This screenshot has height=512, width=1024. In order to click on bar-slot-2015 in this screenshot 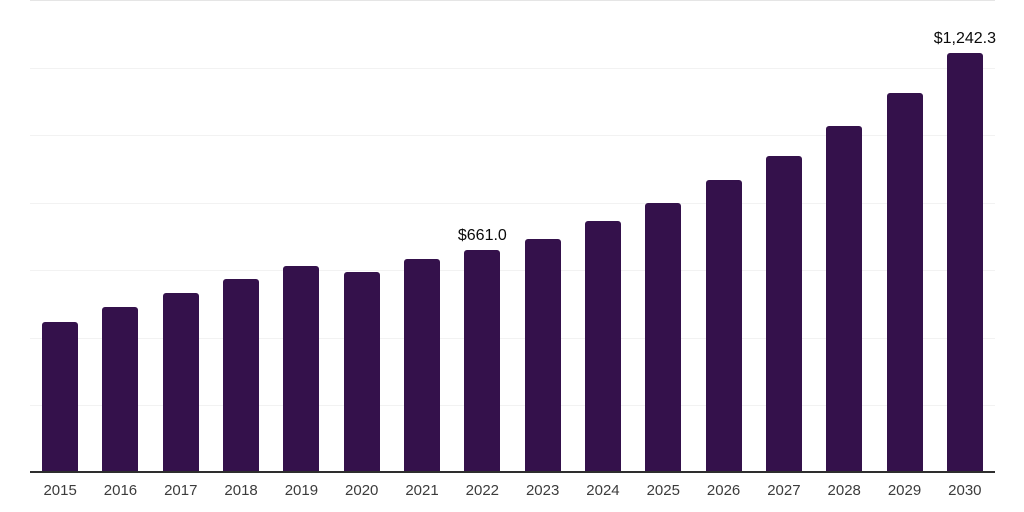, I will do `click(60, 236)`.